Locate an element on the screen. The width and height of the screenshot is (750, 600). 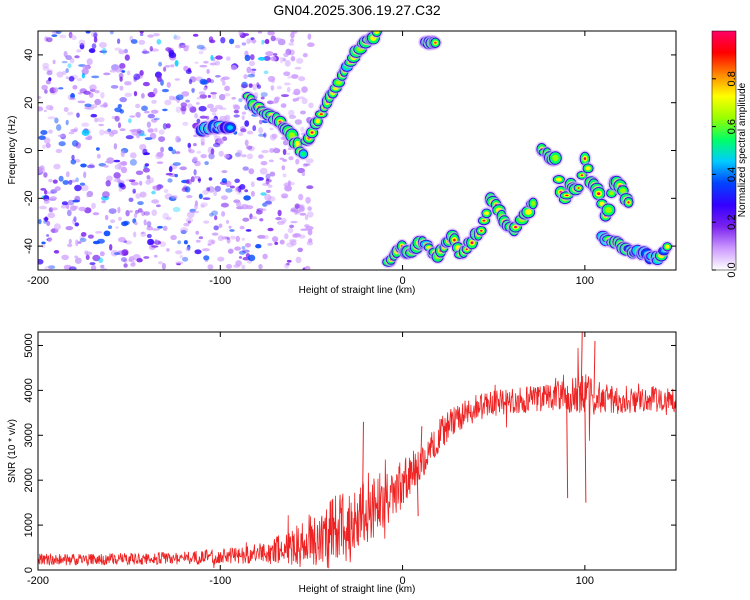
y-tick-label: 3000 is located at coordinates (29, 435).